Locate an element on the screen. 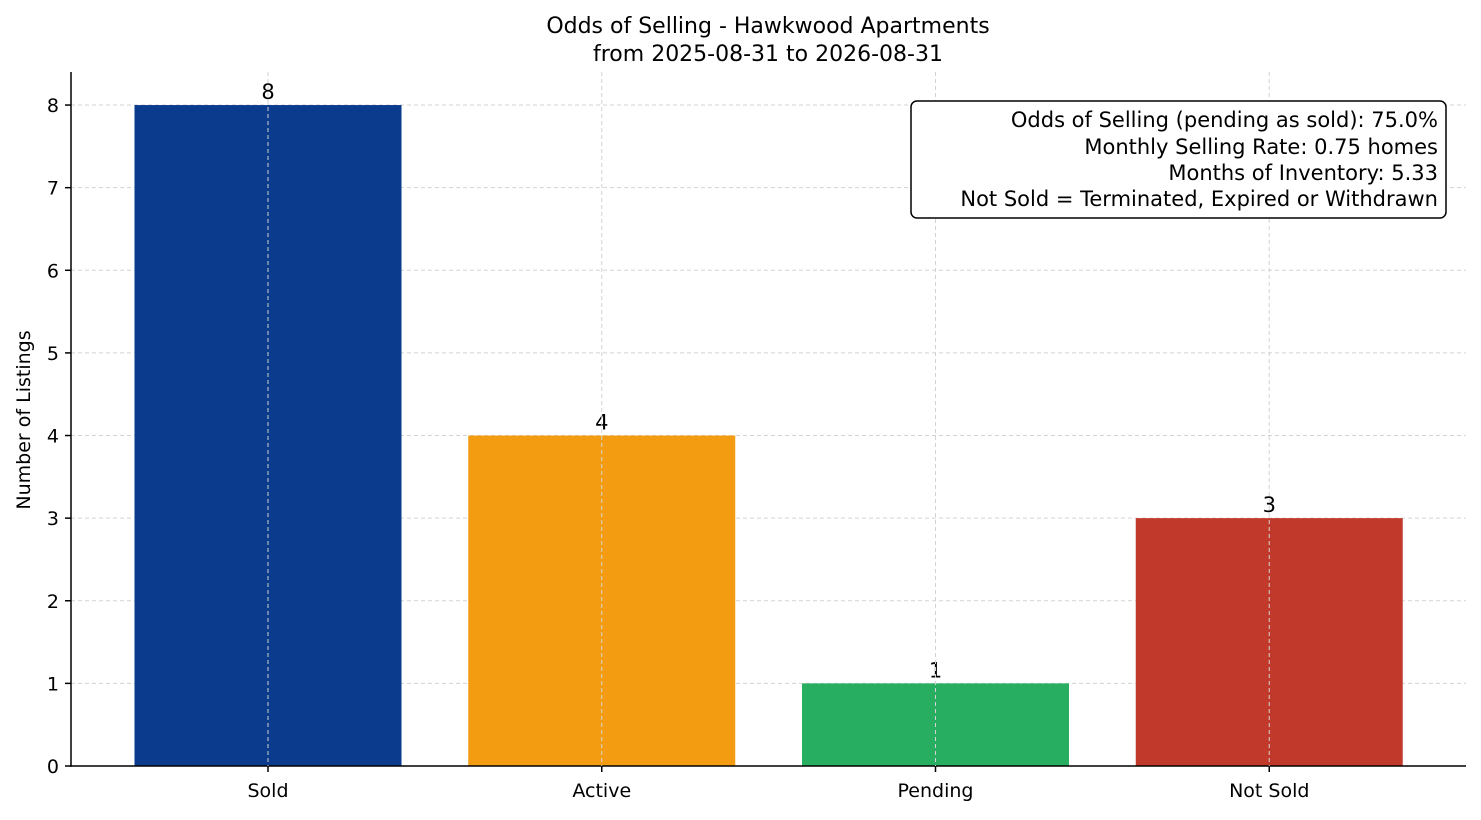 This screenshot has height=820, width=1481. y-axis-label: Number of Listings is located at coordinates (24, 419).